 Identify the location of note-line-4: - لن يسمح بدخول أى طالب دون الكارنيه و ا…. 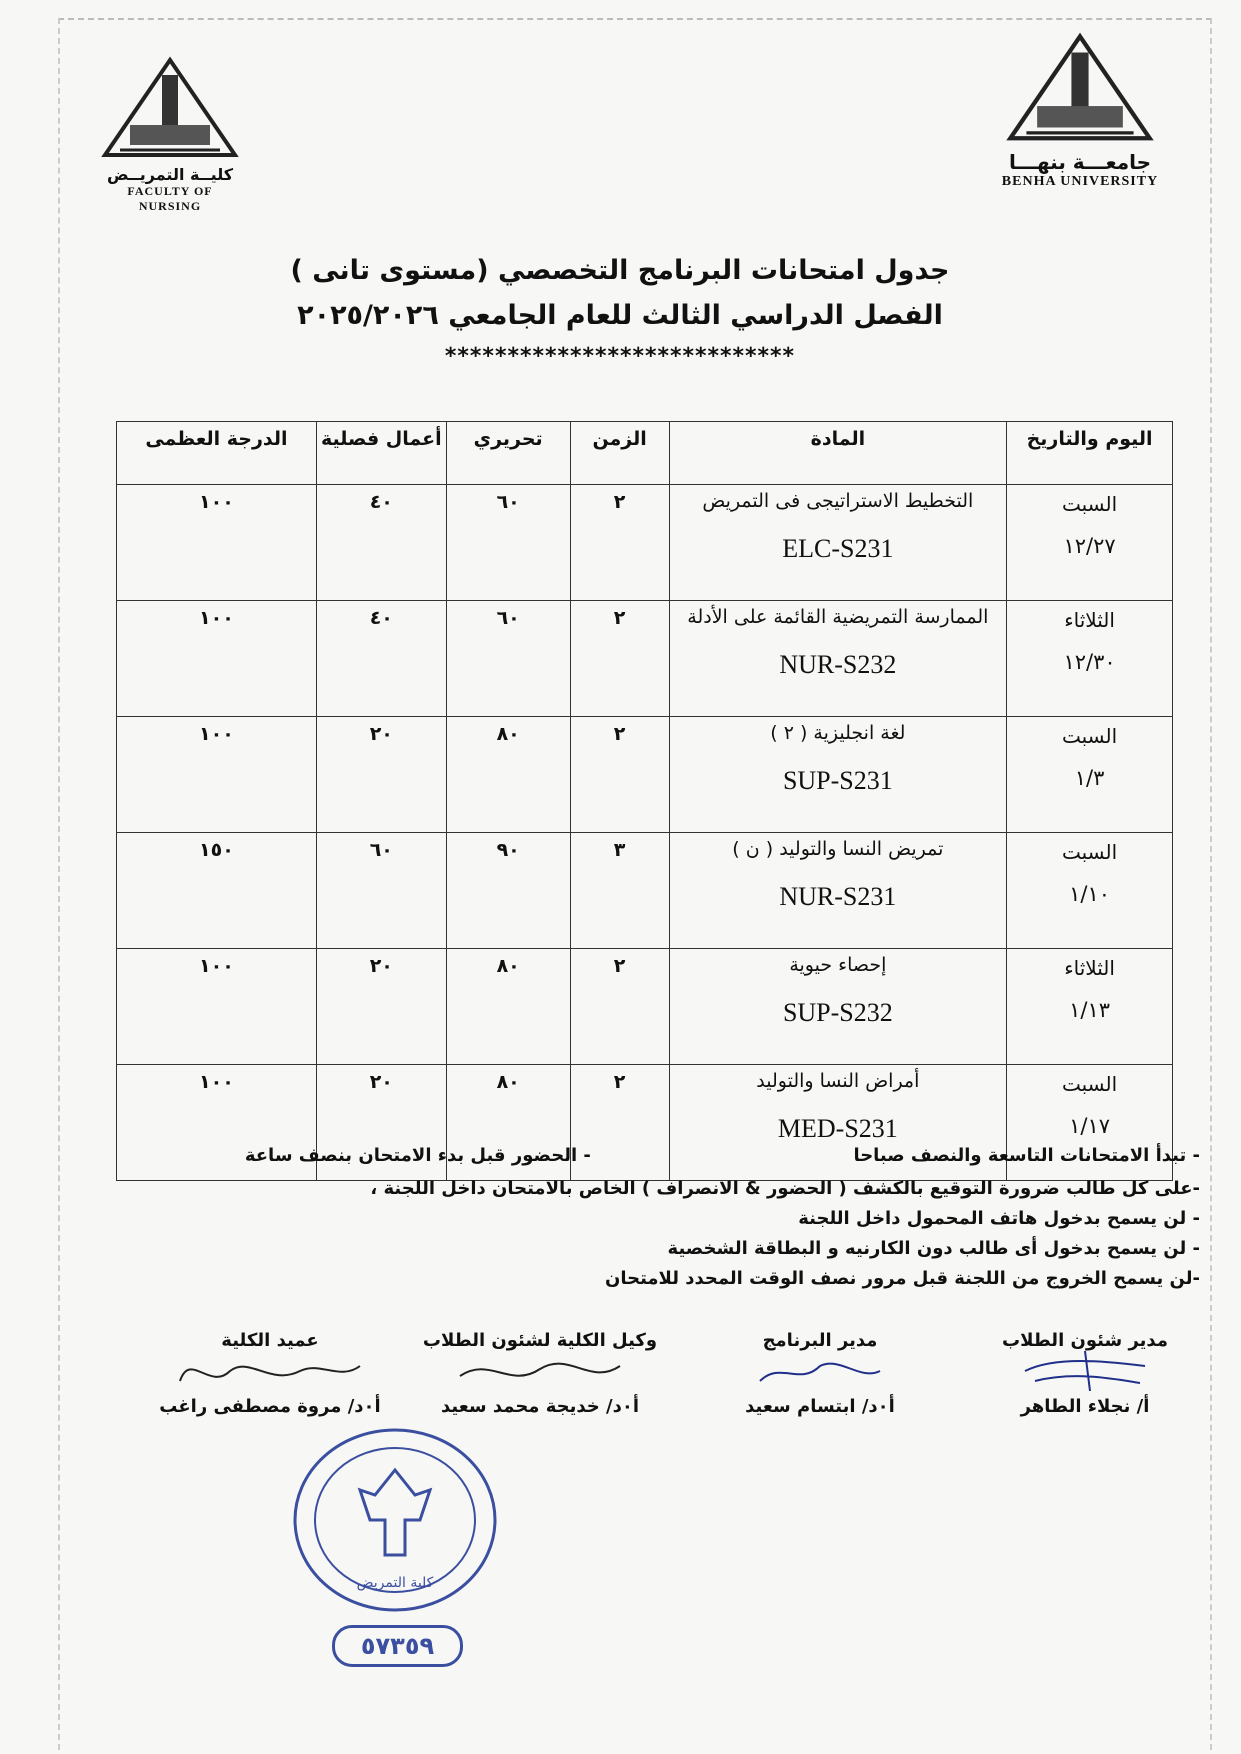
(933, 1248).